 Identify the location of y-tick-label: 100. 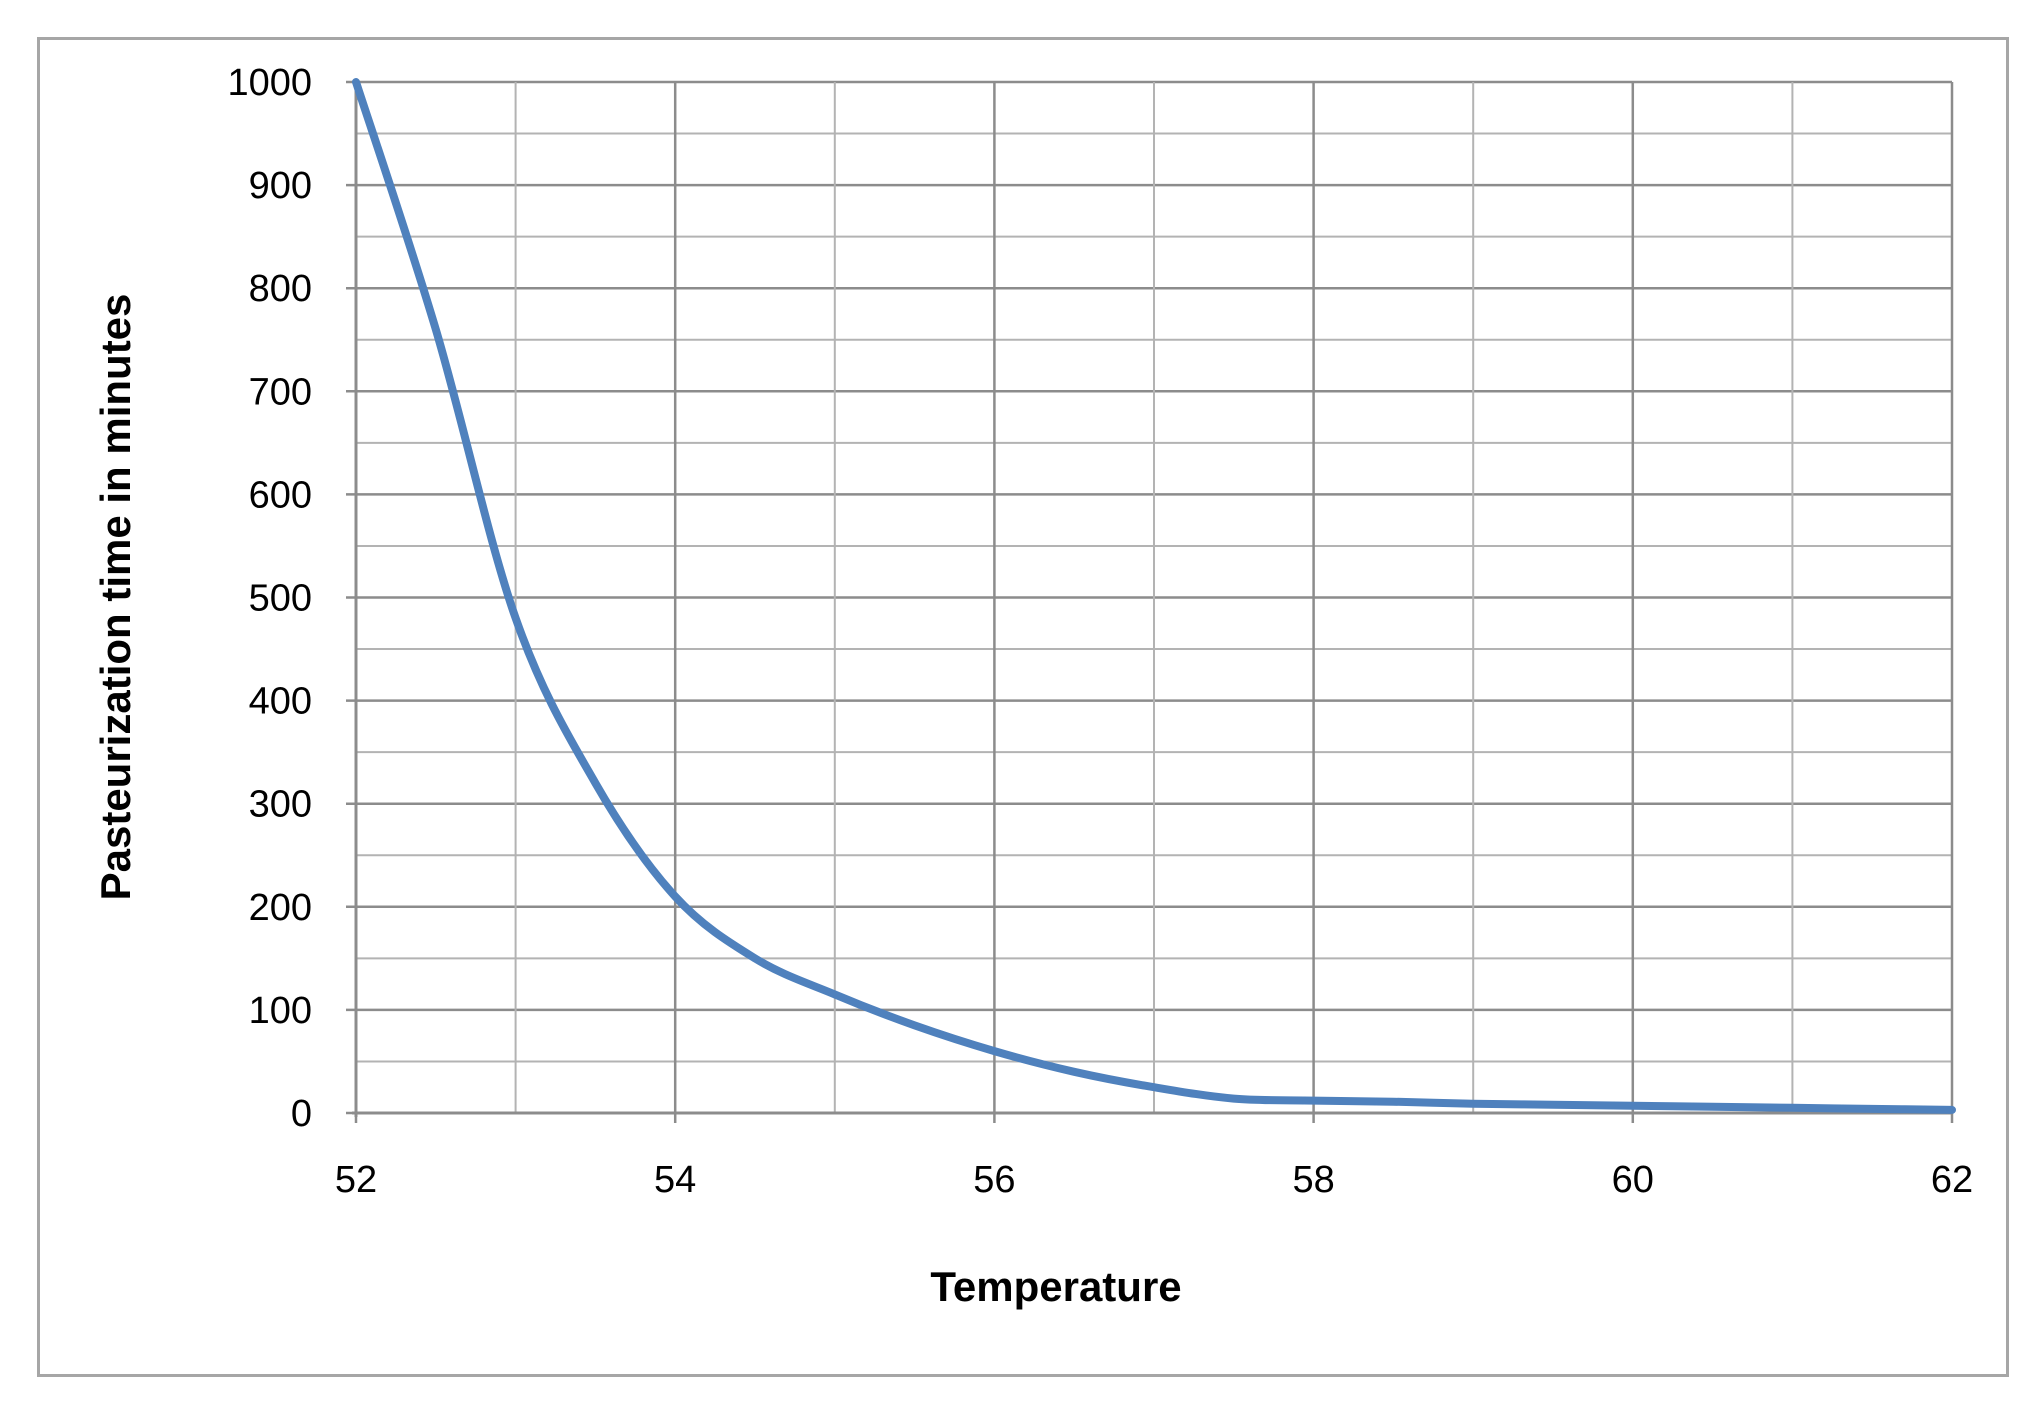
(280, 1011).